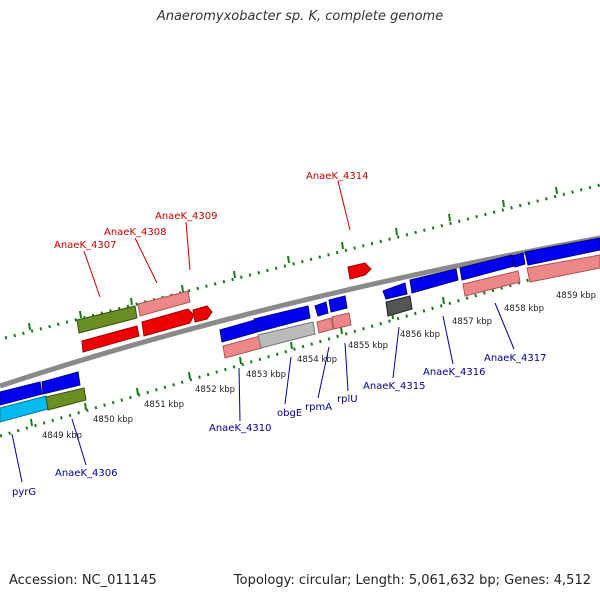 The height and width of the screenshot is (600, 600). What do you see at coordinates (107, 319) in the screenshot?
I see `gene-anaek-4307-olive` at bounding box center [107, 319].